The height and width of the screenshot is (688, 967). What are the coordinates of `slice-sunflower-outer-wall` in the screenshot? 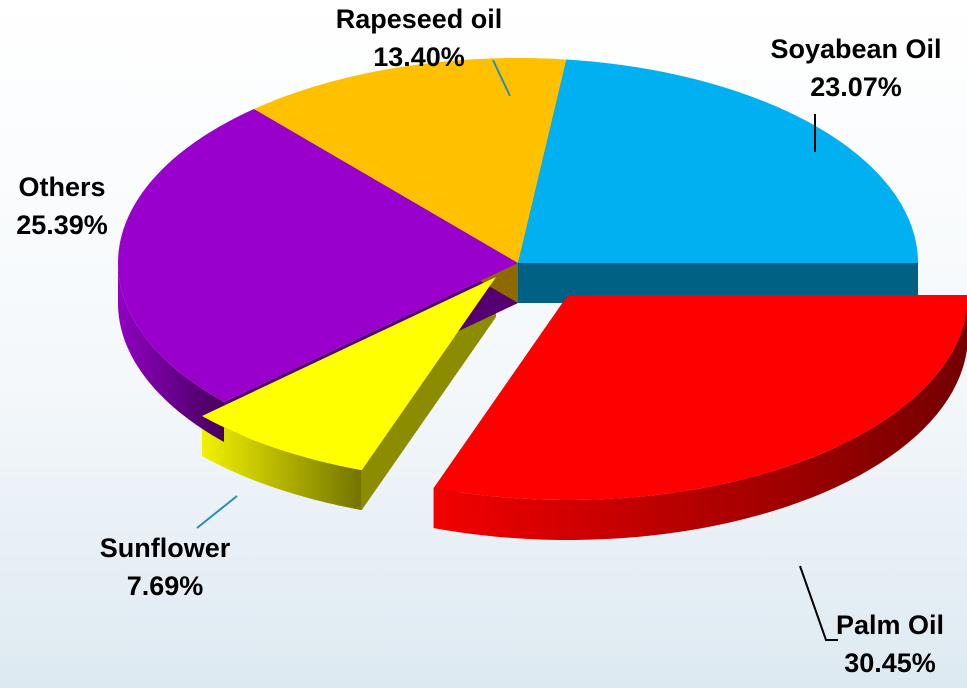 It's located at (282, 463).